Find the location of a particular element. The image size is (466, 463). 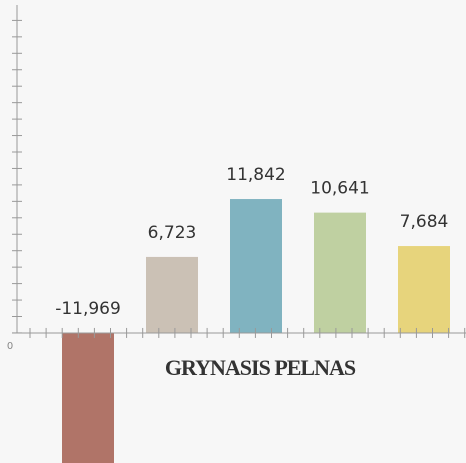

data-label: 6,723 is located at coordinates (172, 233).